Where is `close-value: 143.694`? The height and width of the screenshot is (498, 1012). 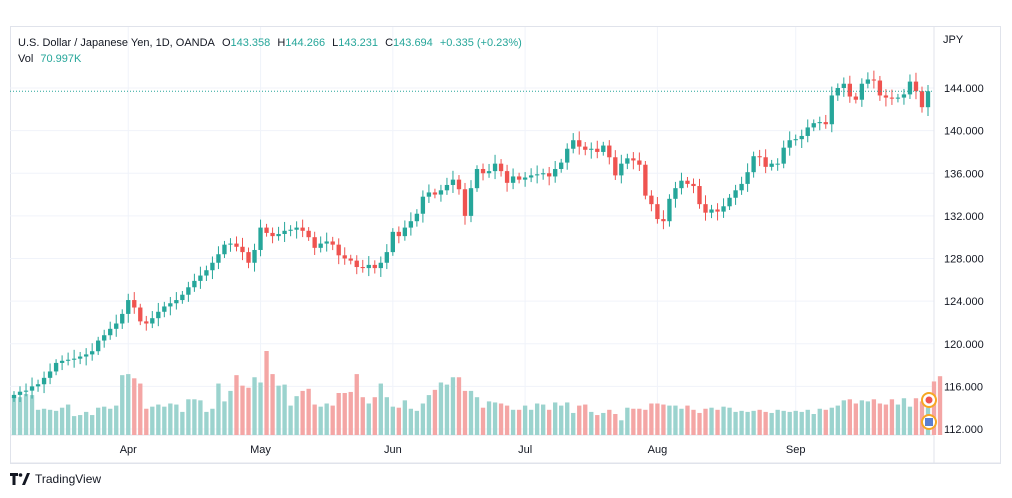
close-value: 143.694 is located at coordinates (413, 43).